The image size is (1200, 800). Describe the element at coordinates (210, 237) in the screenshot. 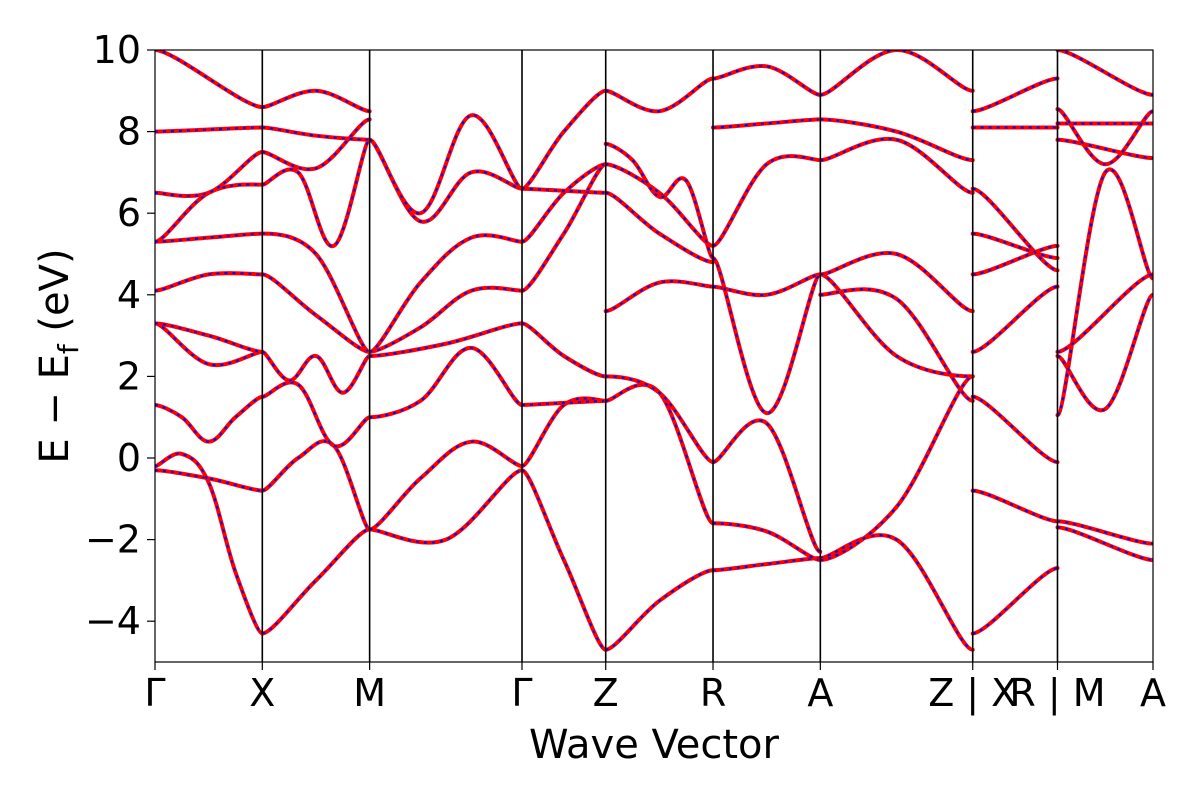

I see `band-line-seg0-b6` at that location.